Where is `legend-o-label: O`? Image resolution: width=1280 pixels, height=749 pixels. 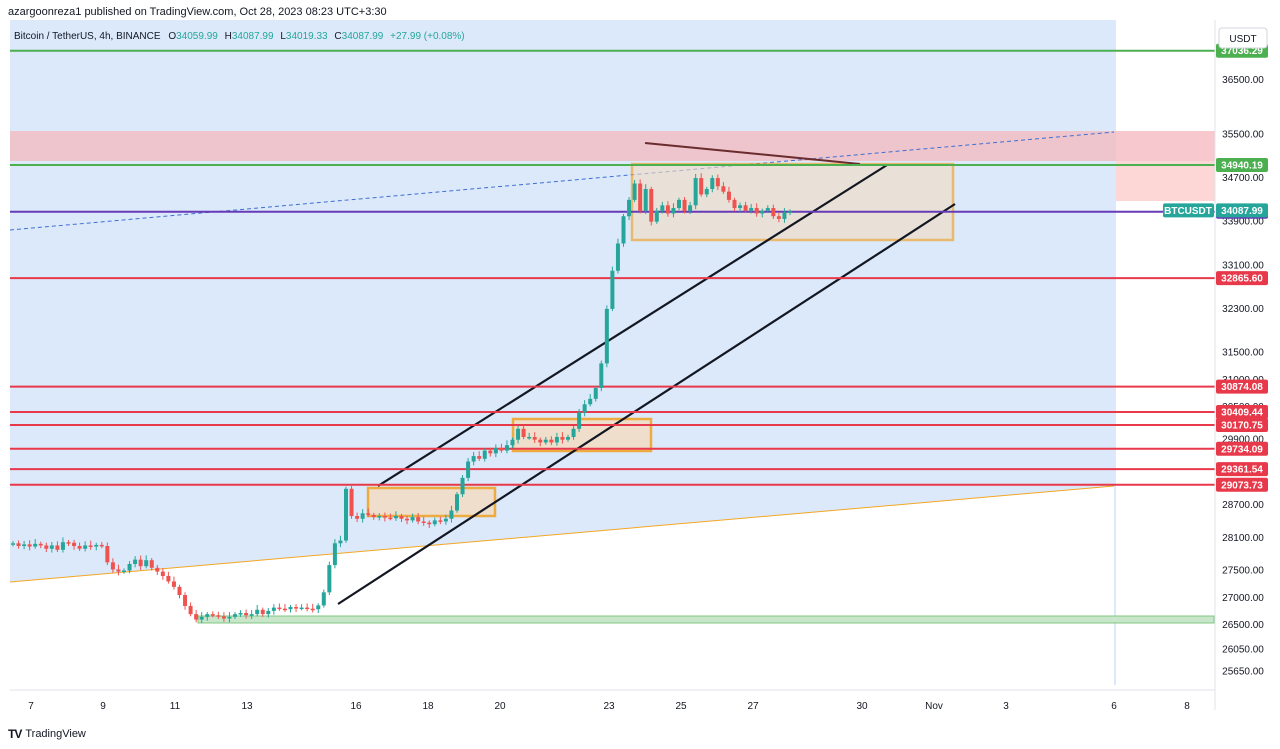 legend-o-label: O is located at coordinates (172, 36).